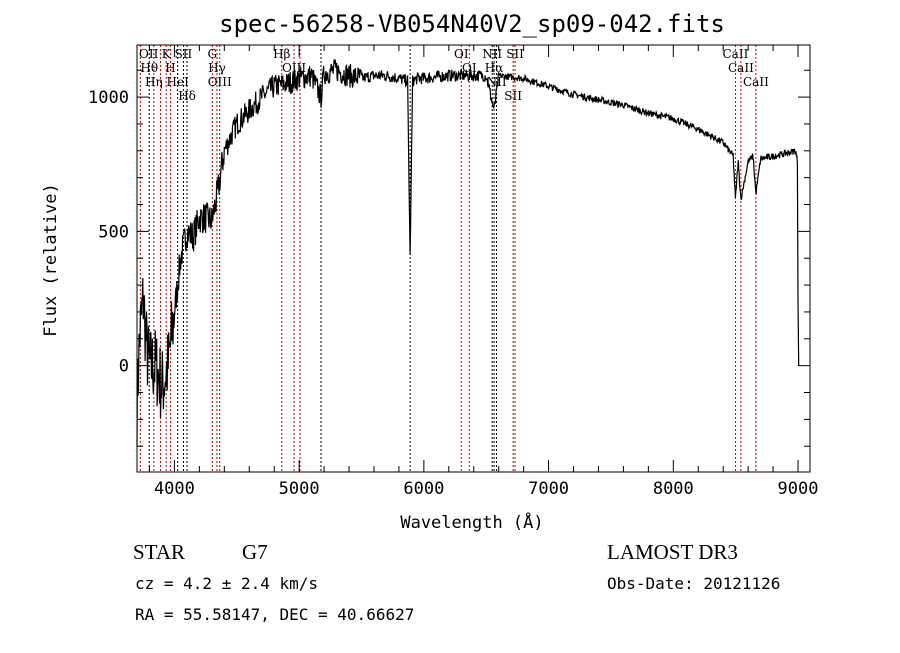 The image size is (900, 653). Describe the element at coordinates (693, 583) in the screenshot. I see `obs-date: Obs-Date: 20121126` at that location.